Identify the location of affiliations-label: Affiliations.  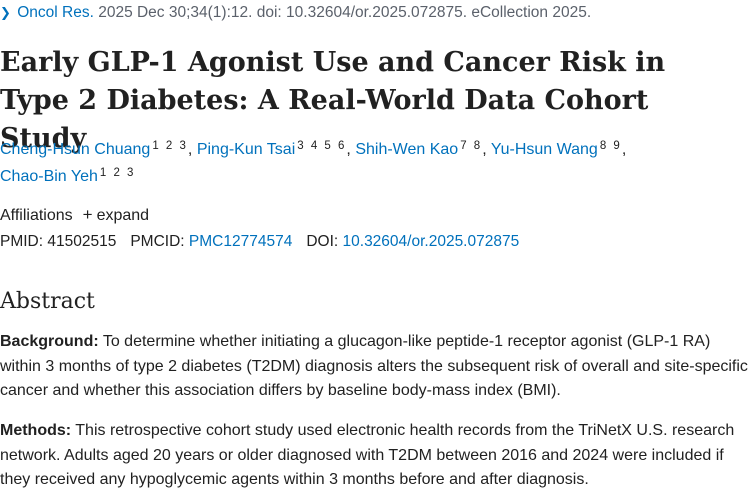
(36, 215).